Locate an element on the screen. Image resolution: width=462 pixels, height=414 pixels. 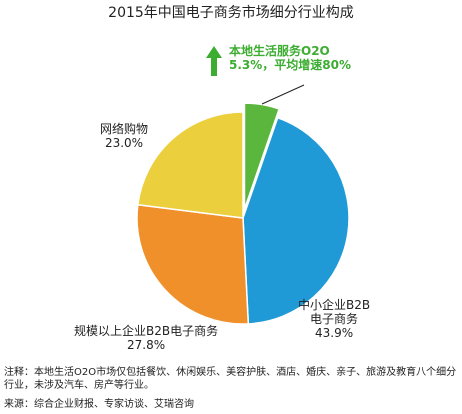
growth-arrow-icon is located at coordinates (214, 61).